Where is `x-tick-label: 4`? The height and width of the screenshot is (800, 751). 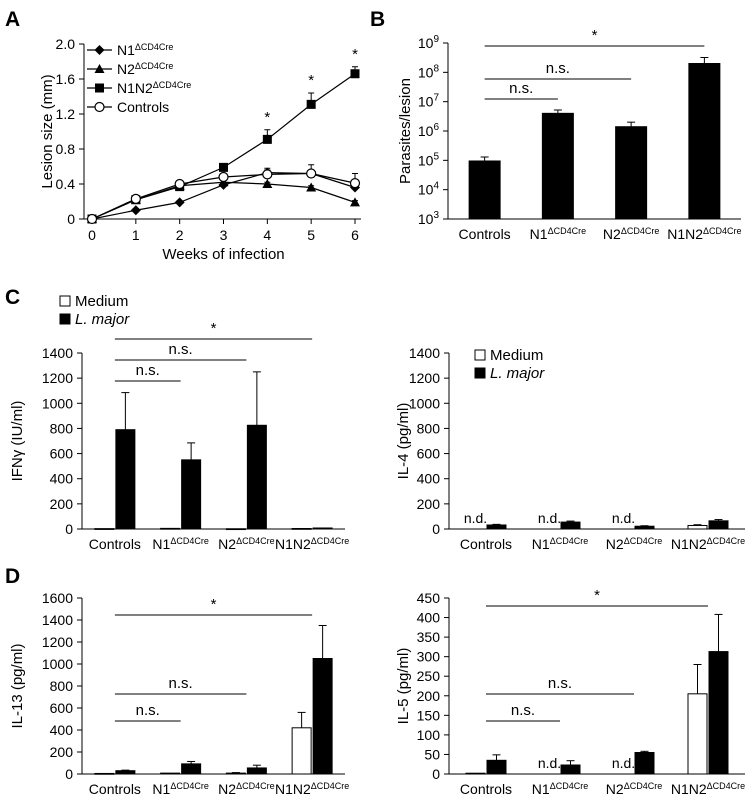 x-tick-label: 4 is located at coordinates (267, 235).